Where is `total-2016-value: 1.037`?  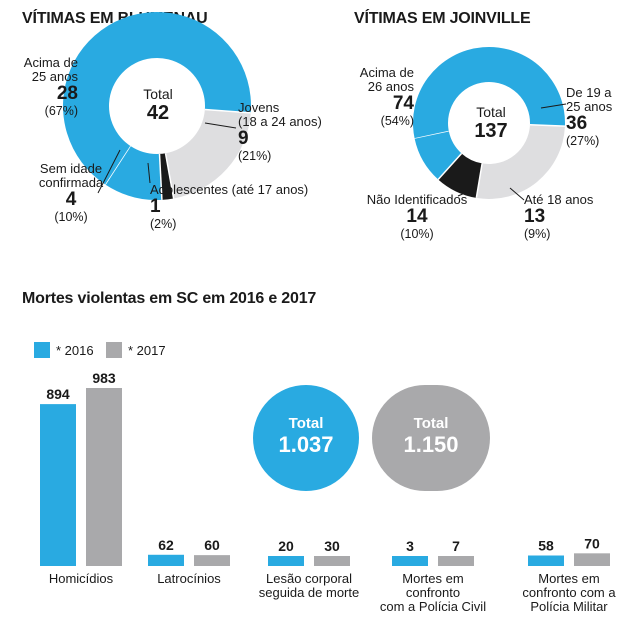 total-2016-value: 1.037 is located at coordinates (306, 444).